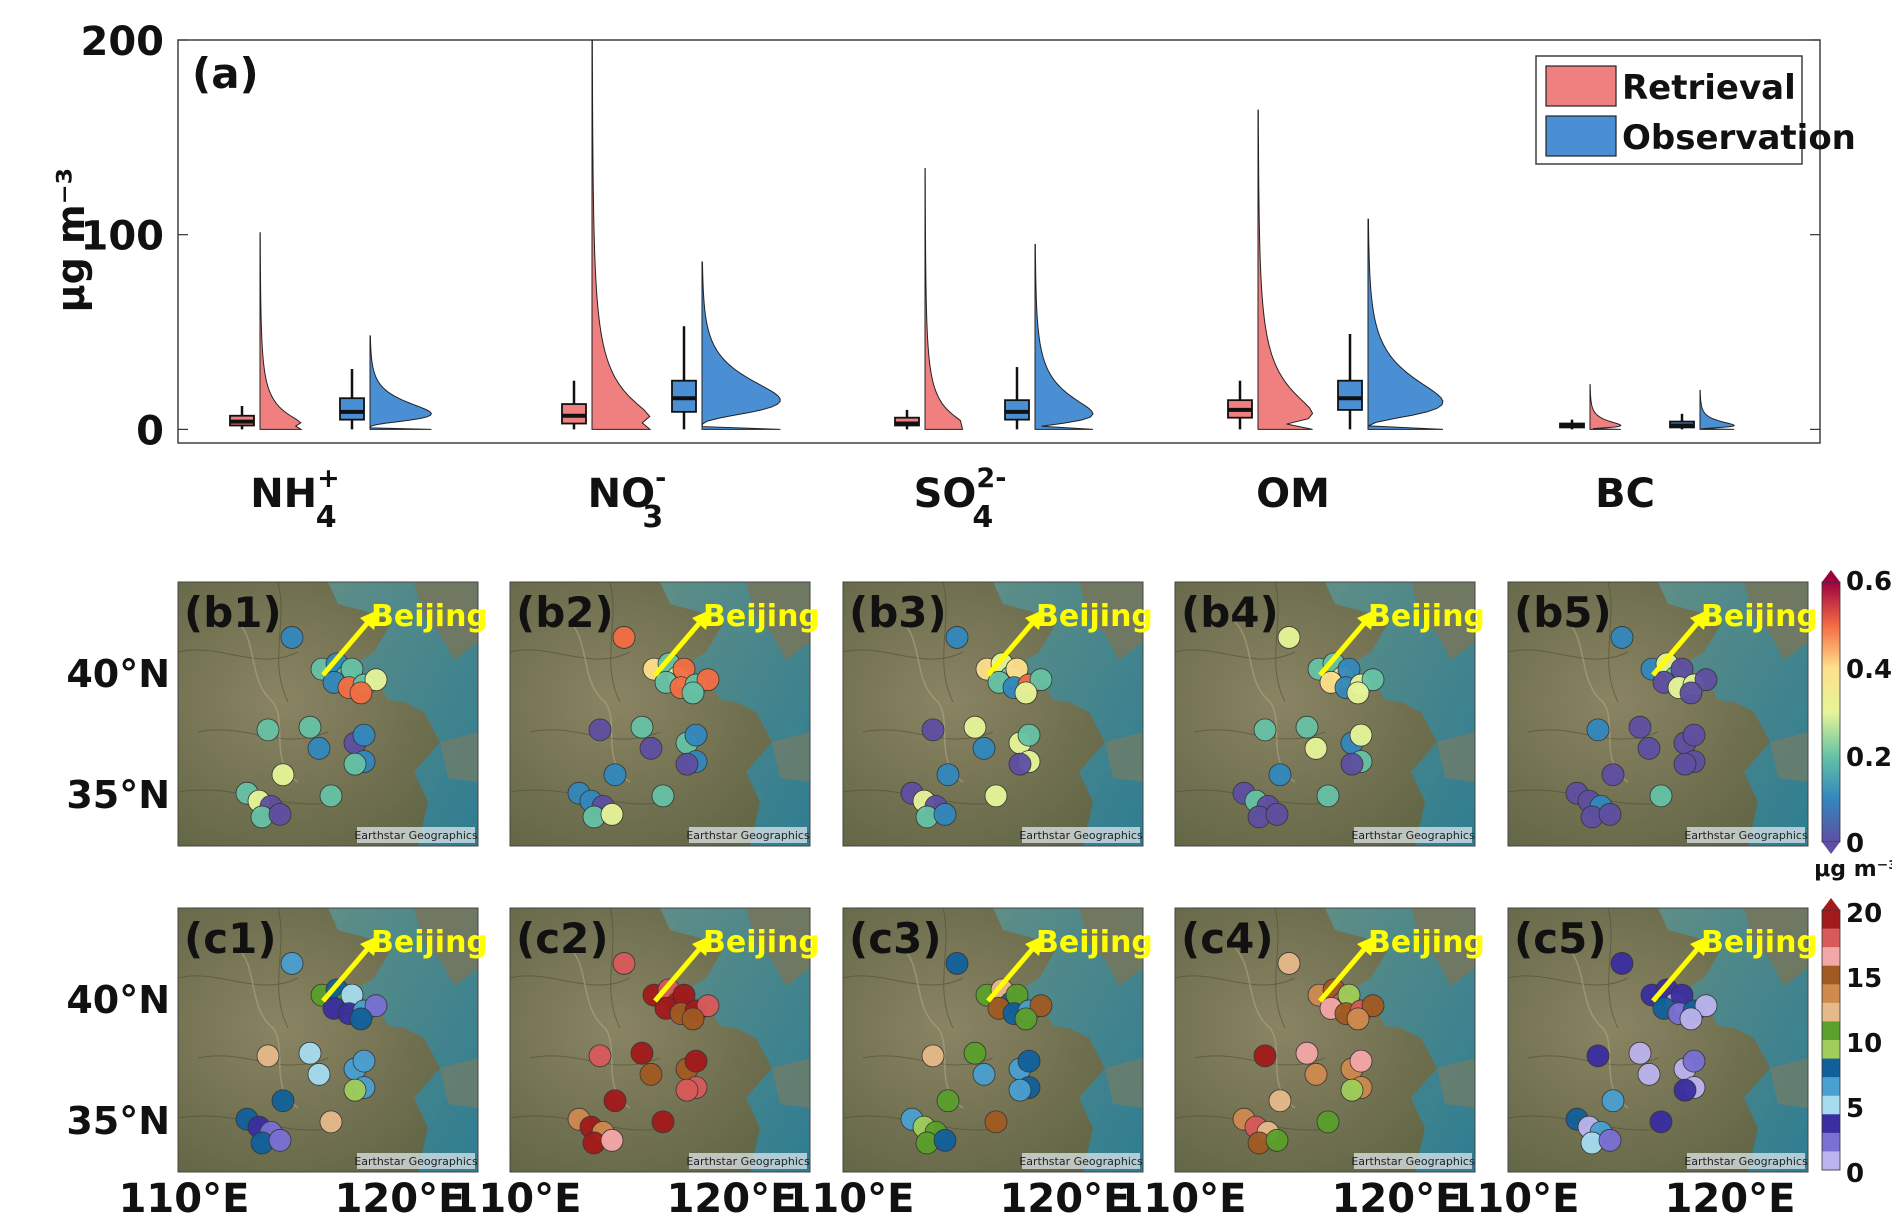 The width and height of the screenshot is (1892, 1228). I want to click on map-panel: Beijing (b3) Earthstar Geographics, so click(997, 714).